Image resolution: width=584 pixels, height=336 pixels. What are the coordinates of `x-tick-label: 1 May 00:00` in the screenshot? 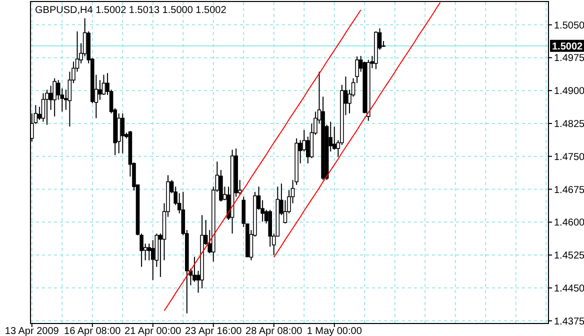 It's located at (334, 331).